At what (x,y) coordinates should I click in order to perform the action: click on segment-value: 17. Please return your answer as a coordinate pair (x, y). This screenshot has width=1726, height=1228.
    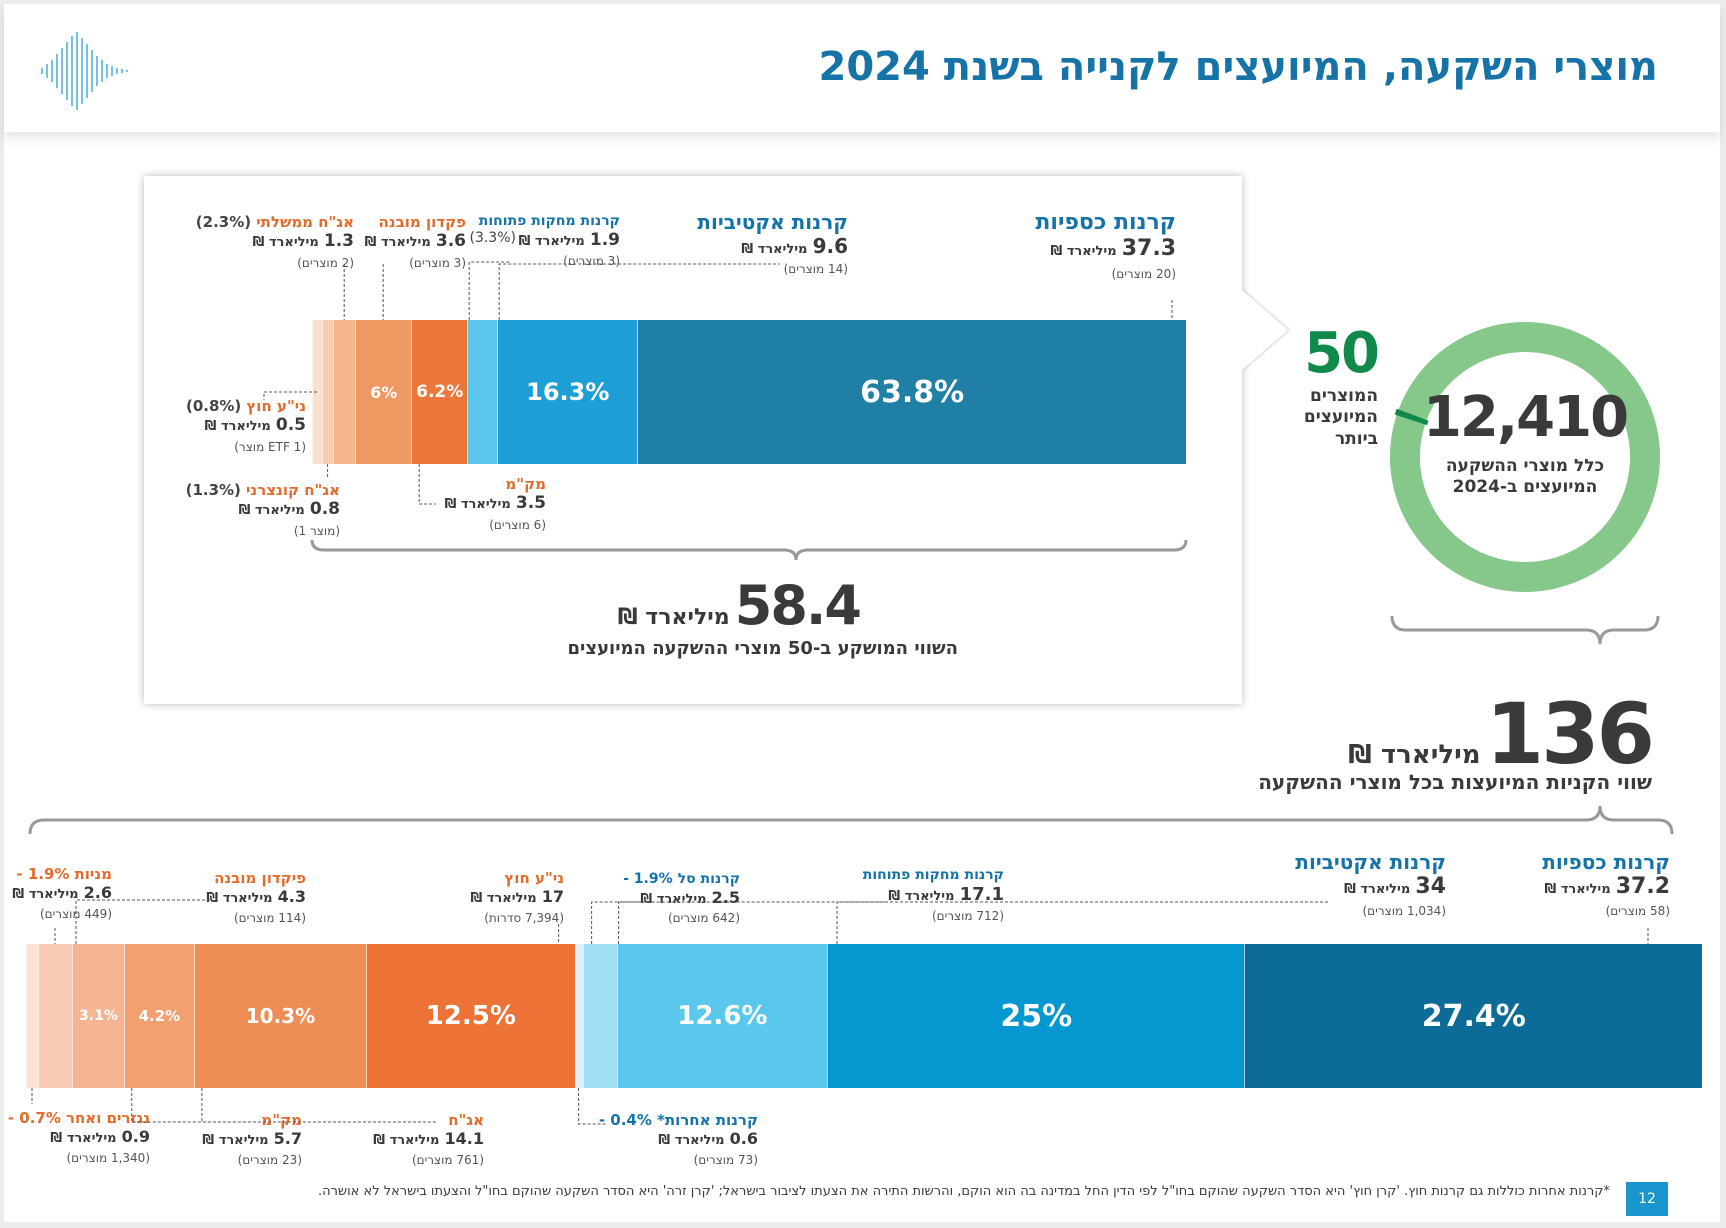
    Looking at the image, I should click on (552, 897).